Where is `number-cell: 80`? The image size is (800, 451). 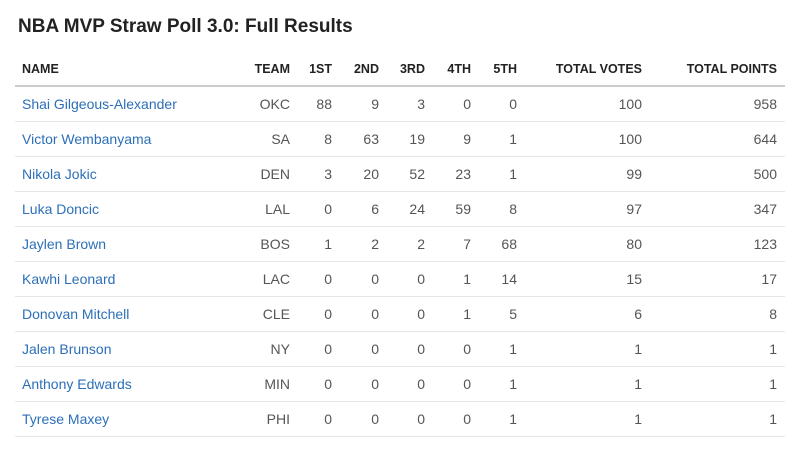
number-cell: 80 is located at coordinates (587, 244).